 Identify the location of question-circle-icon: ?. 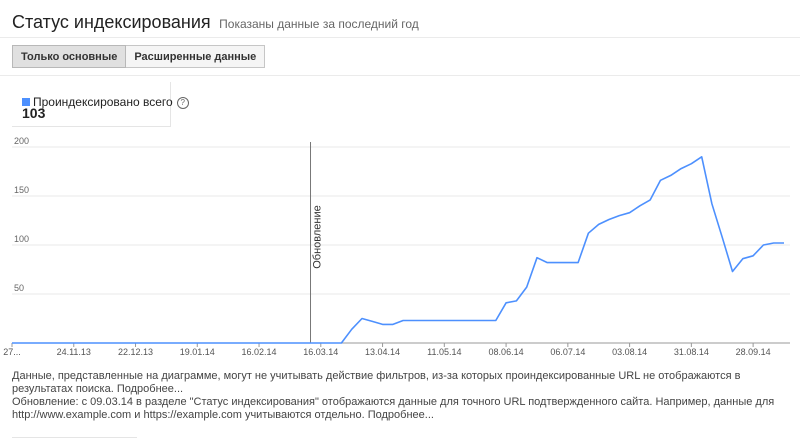
(182, 103).